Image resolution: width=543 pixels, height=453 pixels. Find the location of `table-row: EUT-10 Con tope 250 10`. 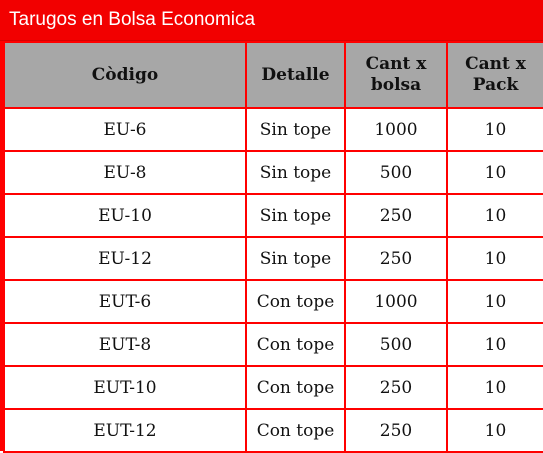

table-row: EUT-10 Con tope 250 10 is located at coordinates (274, 387).